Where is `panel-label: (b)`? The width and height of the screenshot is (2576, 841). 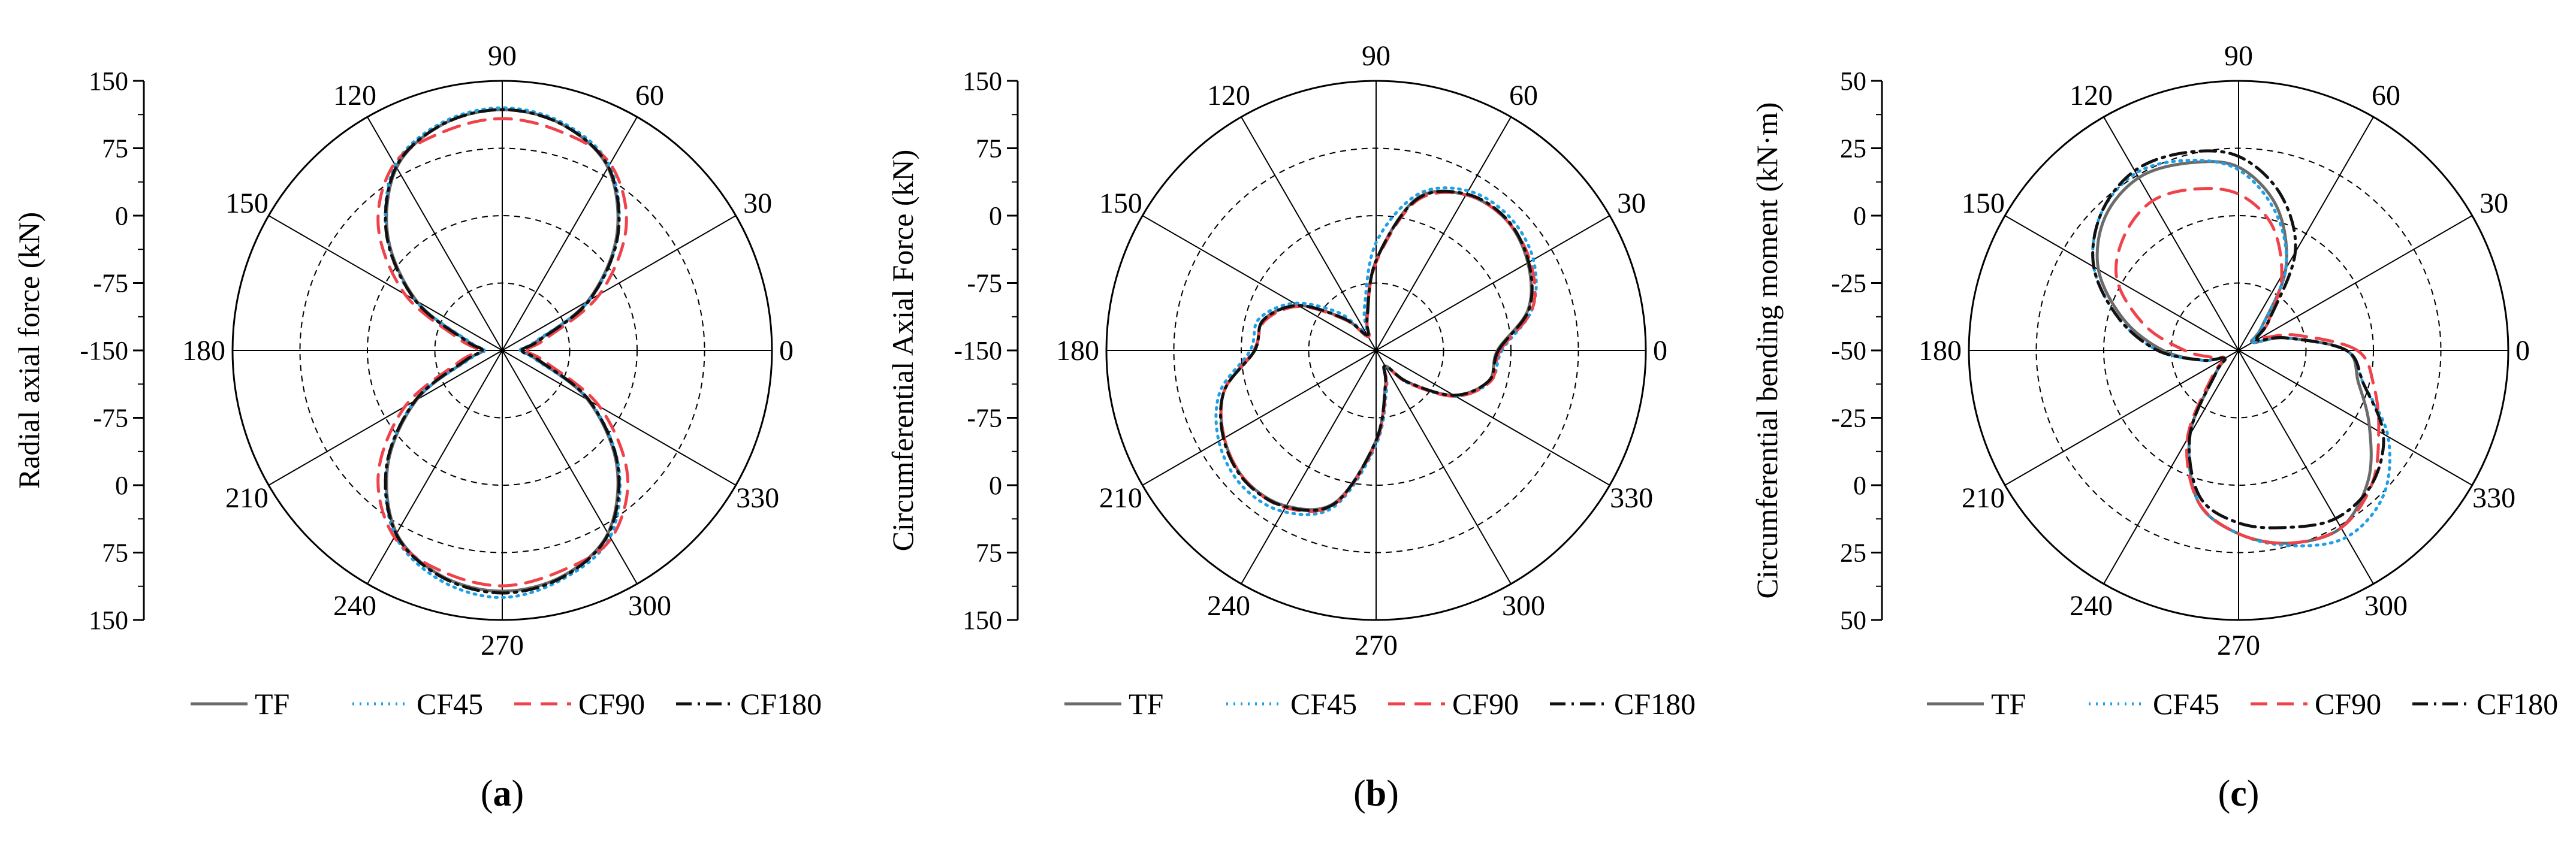
panel-label: (b) is located at coordinates (1376, 794).